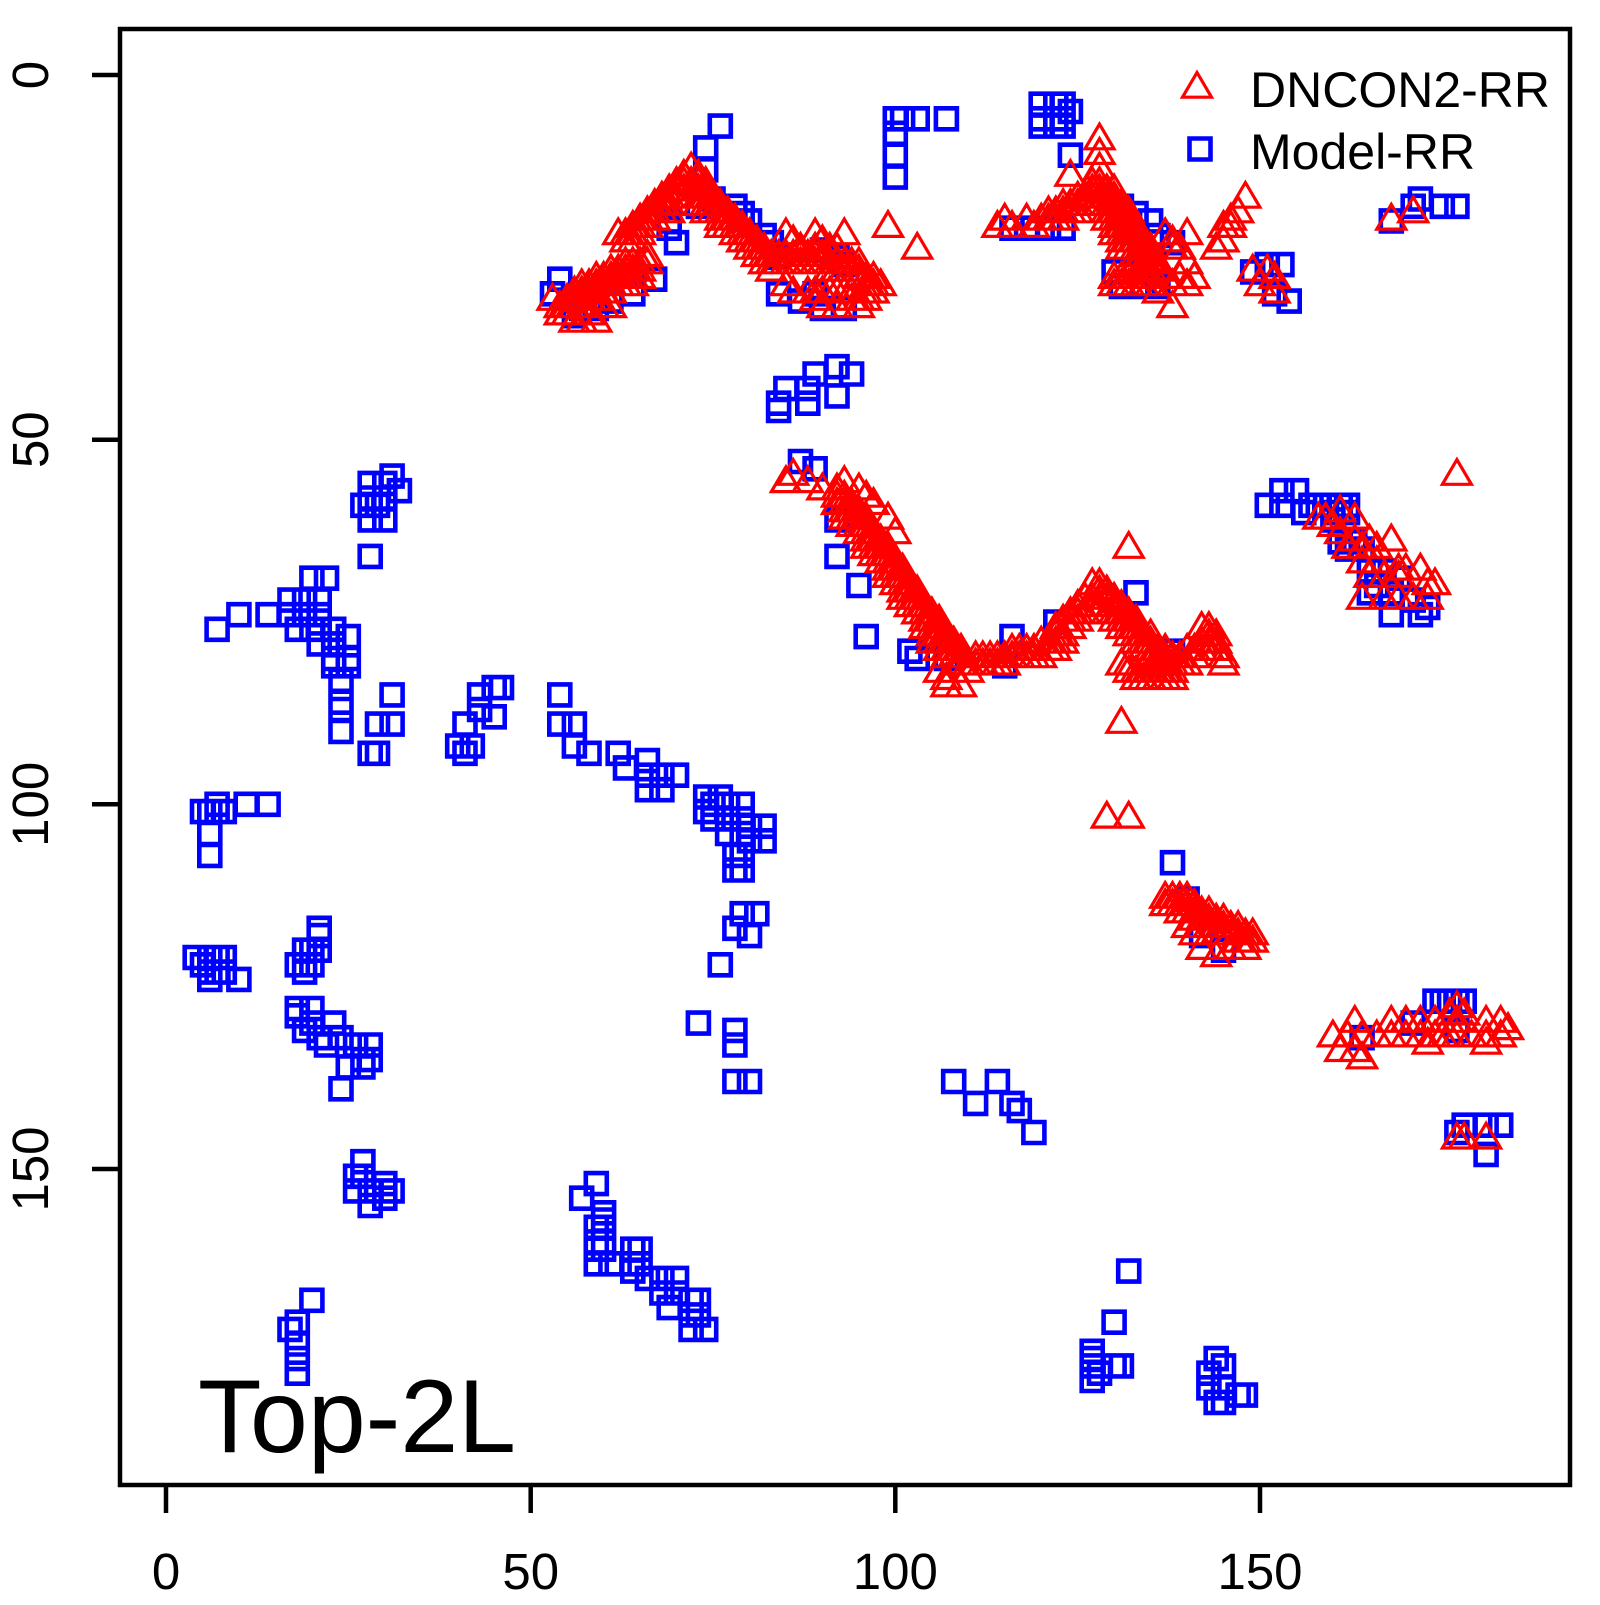 Image resolution: width=1600 pixels, height=1605 pixels. I want to click on svg-text: Model-RR, so click(1362, 152).